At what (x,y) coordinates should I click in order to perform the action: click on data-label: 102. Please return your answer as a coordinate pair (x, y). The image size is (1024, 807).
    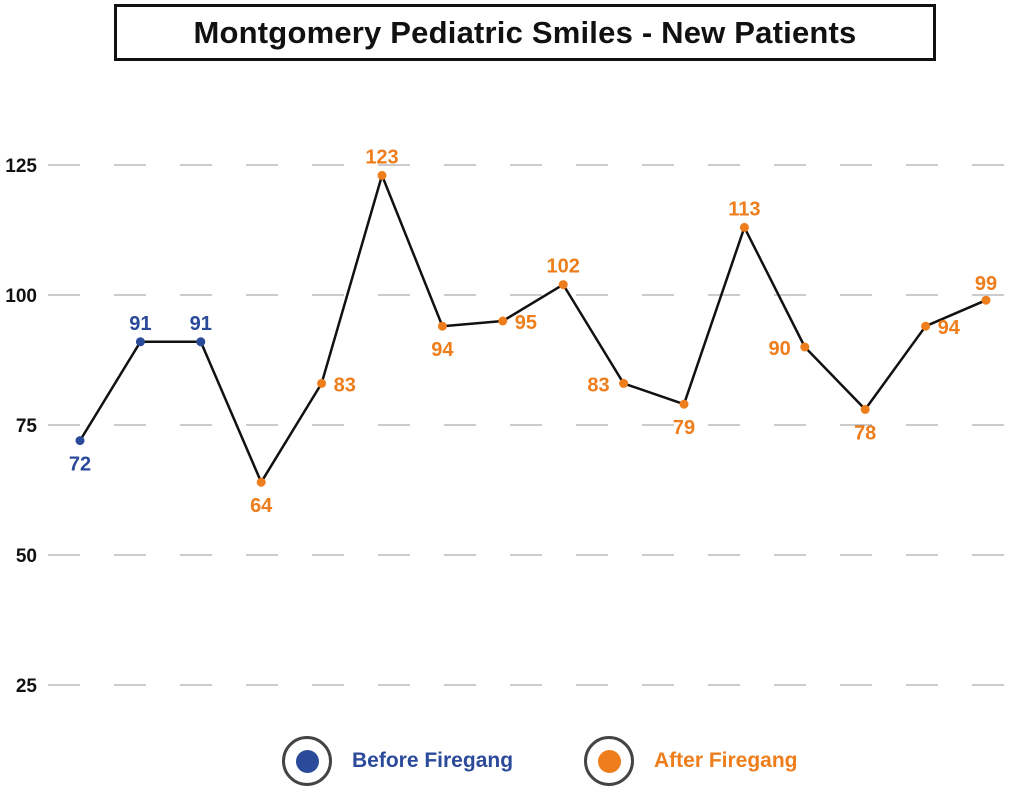
    Looking at the image, I should click on (563, 267).